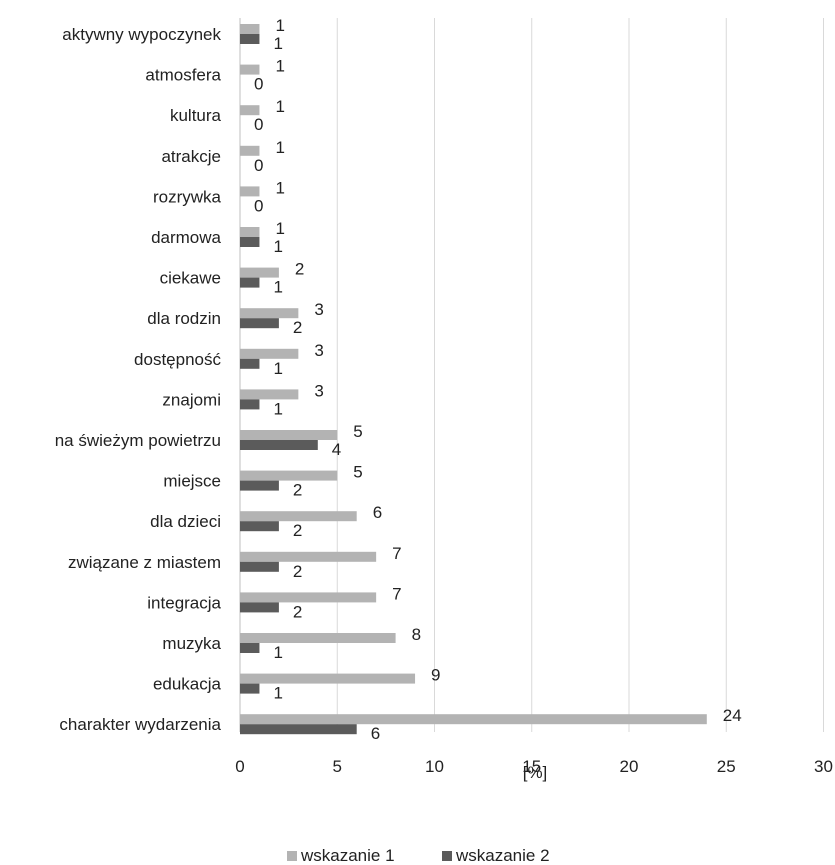 The height and width of the screenshot is (865, 835). I want to click on data-label-wskazanie-2: 4, so click(336, 449).